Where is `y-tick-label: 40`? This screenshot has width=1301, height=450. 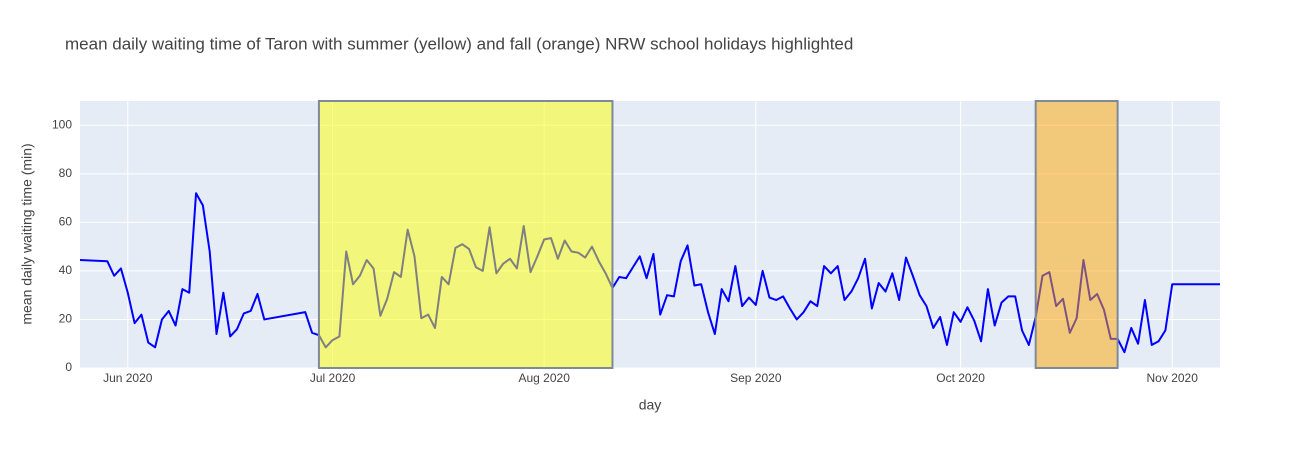
y-tick-label: 40 is located at coordinates (66, 270).